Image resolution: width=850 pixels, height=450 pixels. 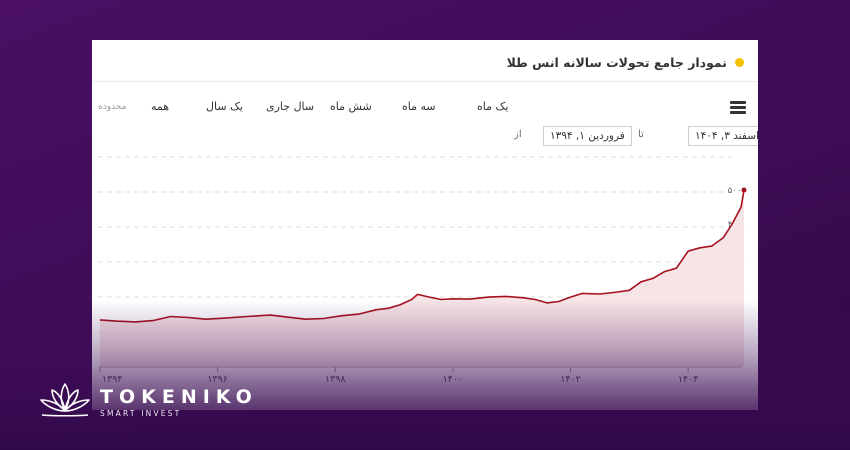 I want to click on date-from-input: فروردین ۱, ۱۳۹۴, so click(x=587, y=136).